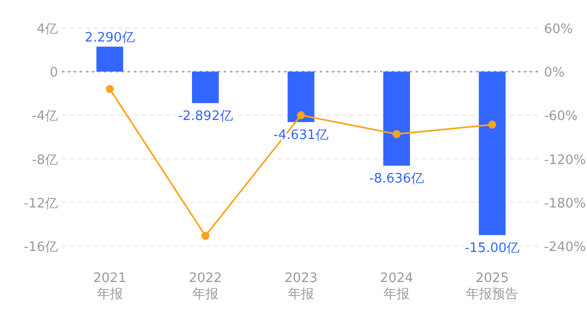 This screenshot has width=587, height=326. Describe the element at coordinates (492, 286) in the screenshot. I see `x-tick-label: 2025 年报预告` at that location.